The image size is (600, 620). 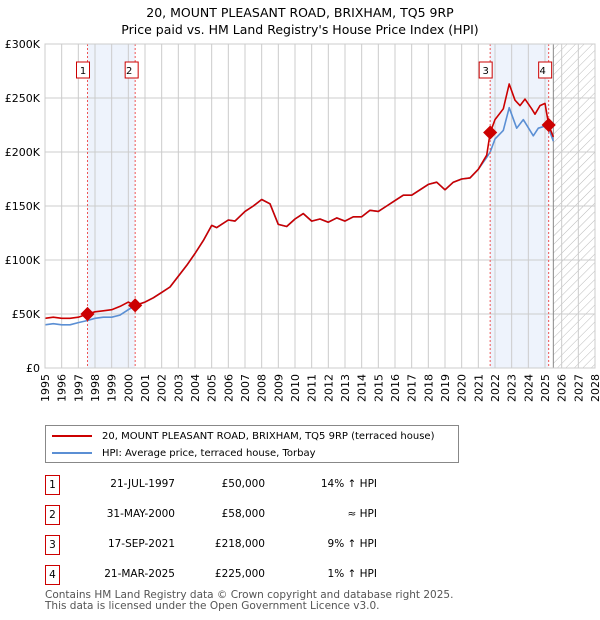 I want to click on sale-label: 2, so click(x=129, y=71).